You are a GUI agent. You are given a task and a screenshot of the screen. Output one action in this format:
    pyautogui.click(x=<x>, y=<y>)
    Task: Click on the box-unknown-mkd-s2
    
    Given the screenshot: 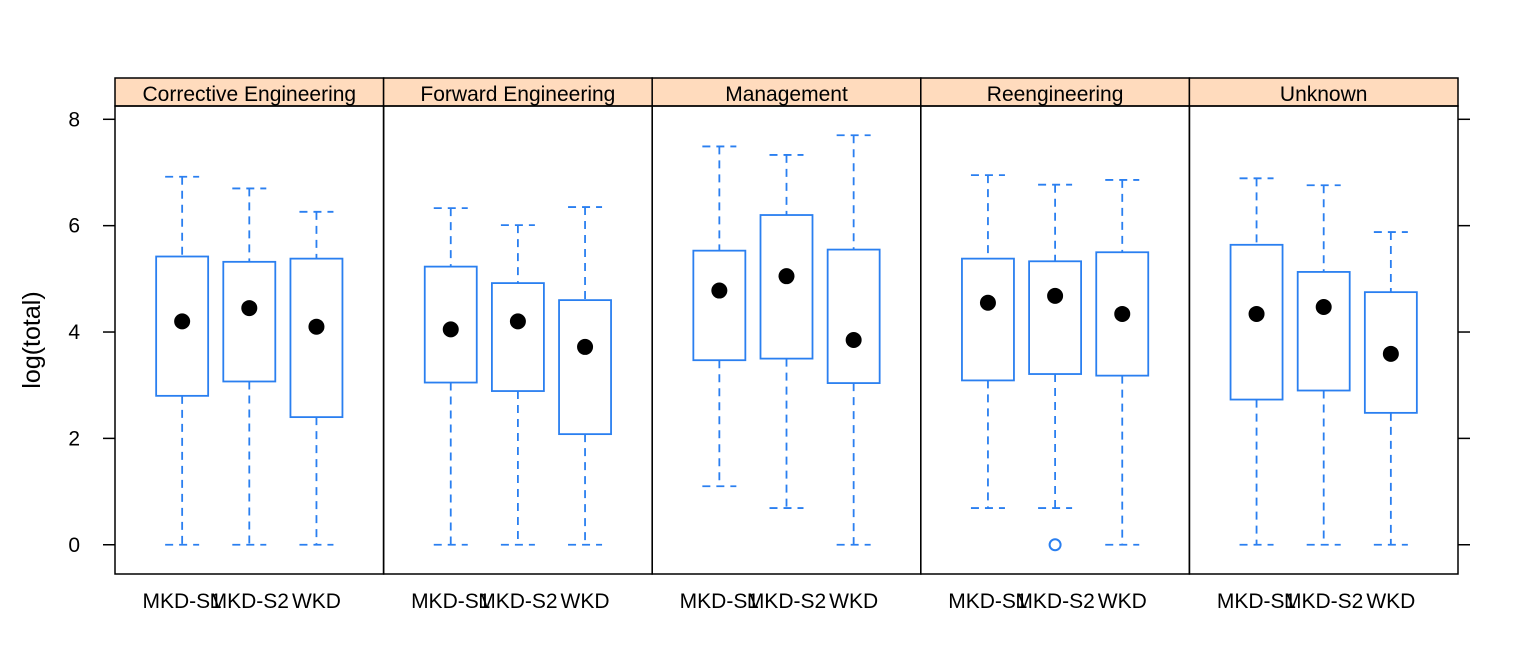 What is the action you would take?
    pyautogui.click(x=1323, y=365)
    